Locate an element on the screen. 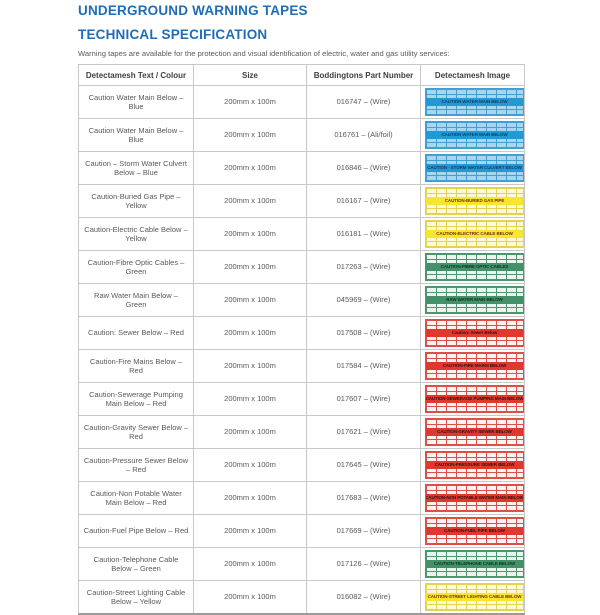  tape-image: CAUTION-GRAVITY SEWER BELOW is located at coordinates (474, 432).